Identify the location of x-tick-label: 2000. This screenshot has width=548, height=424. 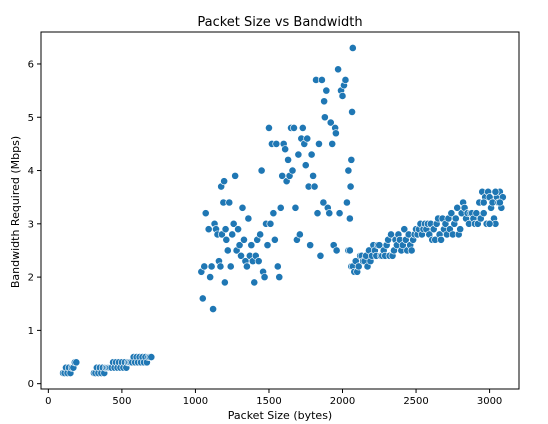
(342, 401).